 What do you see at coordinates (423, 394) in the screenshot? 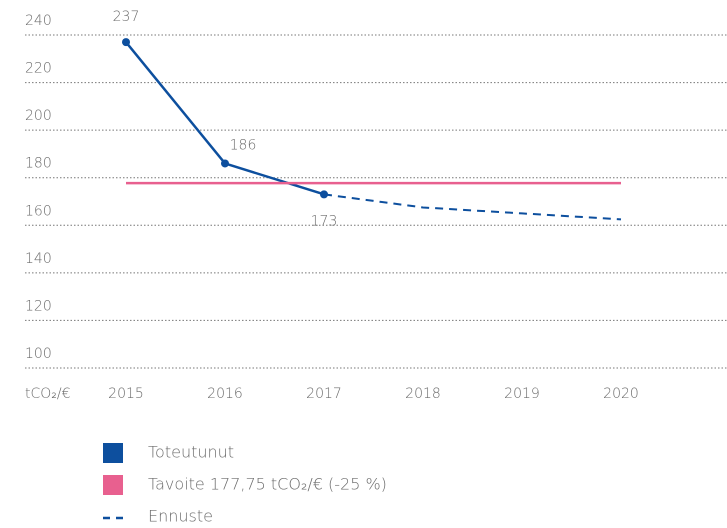
I see `x-tick-label: 2018` at bounding box center [423, 394].